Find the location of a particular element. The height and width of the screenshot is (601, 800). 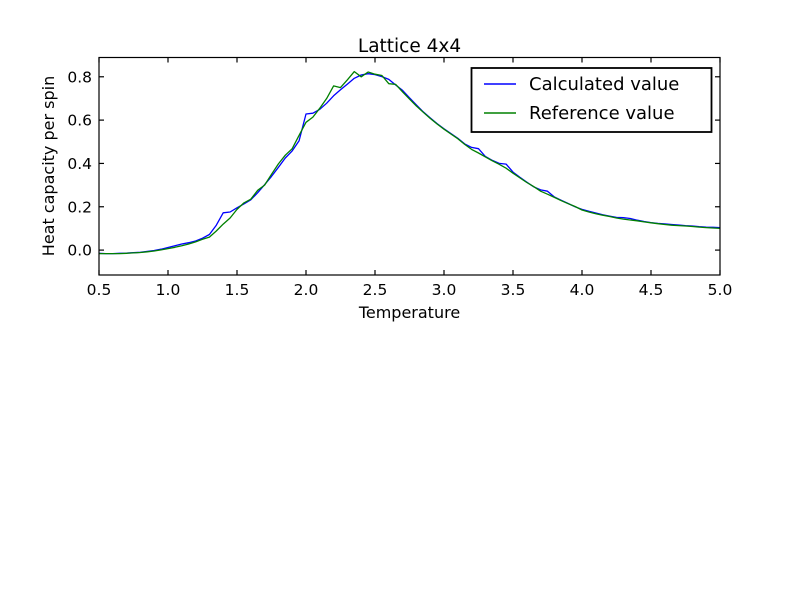

x-tick-label: 3.5 is located at coordinates (513, 290).